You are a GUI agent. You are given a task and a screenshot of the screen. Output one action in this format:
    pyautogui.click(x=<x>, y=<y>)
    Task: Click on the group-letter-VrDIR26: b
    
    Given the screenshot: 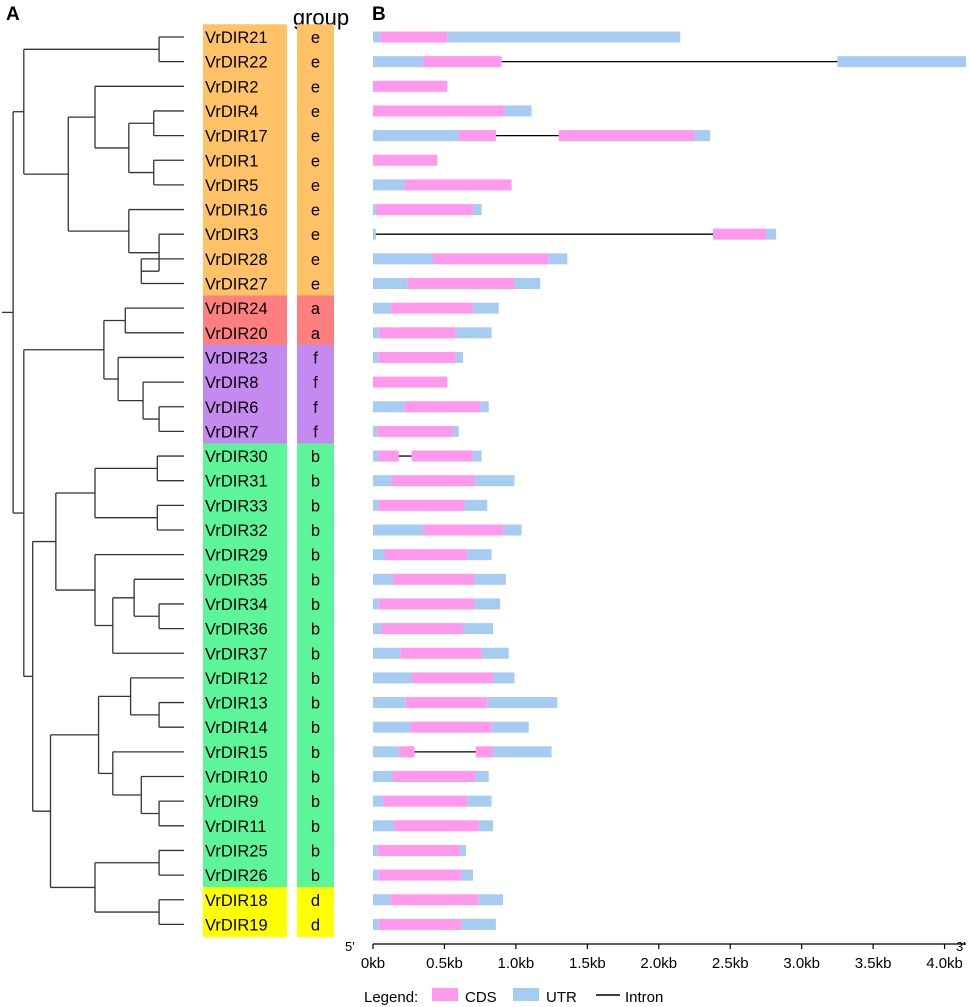 What is the action you would take?
    pyautogui.click(x=315, y=876)
    